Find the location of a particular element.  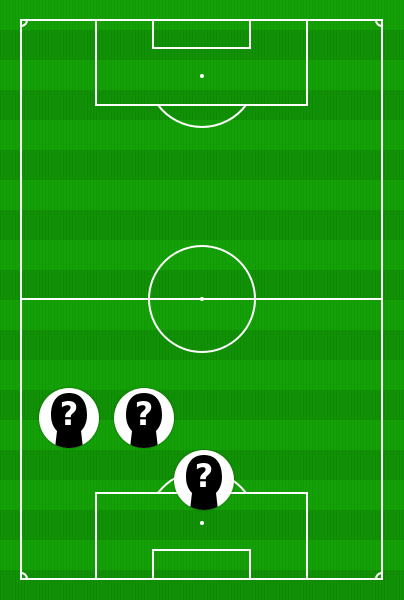

center-spot is located at coordinates (202, 299).